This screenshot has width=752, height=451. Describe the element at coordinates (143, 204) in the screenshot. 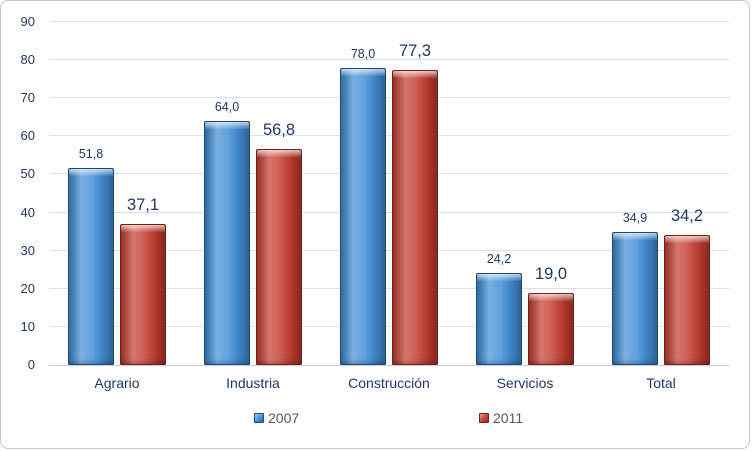

I see `data-label-2011-agrario: 37,1` at that location.